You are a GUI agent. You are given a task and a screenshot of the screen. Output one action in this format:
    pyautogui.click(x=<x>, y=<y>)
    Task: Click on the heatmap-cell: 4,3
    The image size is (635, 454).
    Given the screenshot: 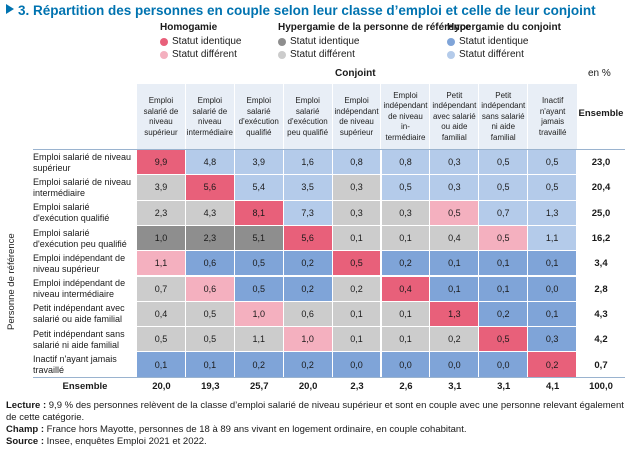 What is the action you would take?
    pyautogui.click(x=210, y=213)
    